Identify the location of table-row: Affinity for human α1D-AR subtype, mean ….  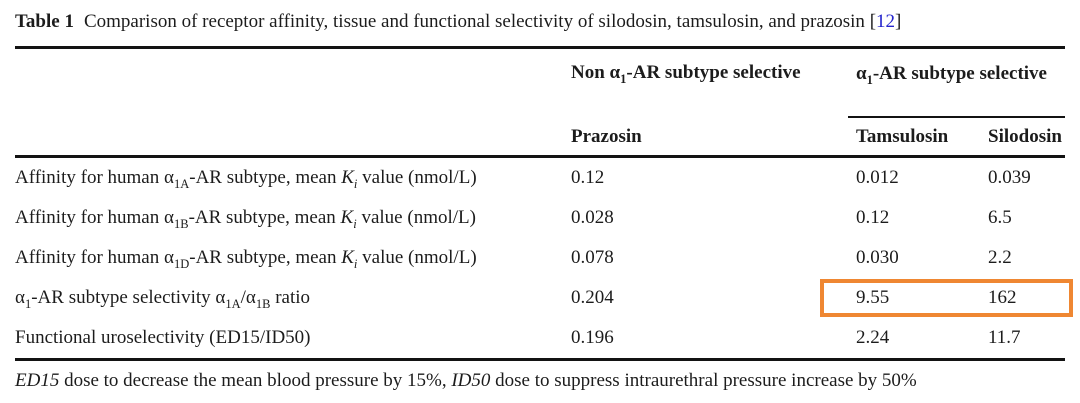
(540, 258).